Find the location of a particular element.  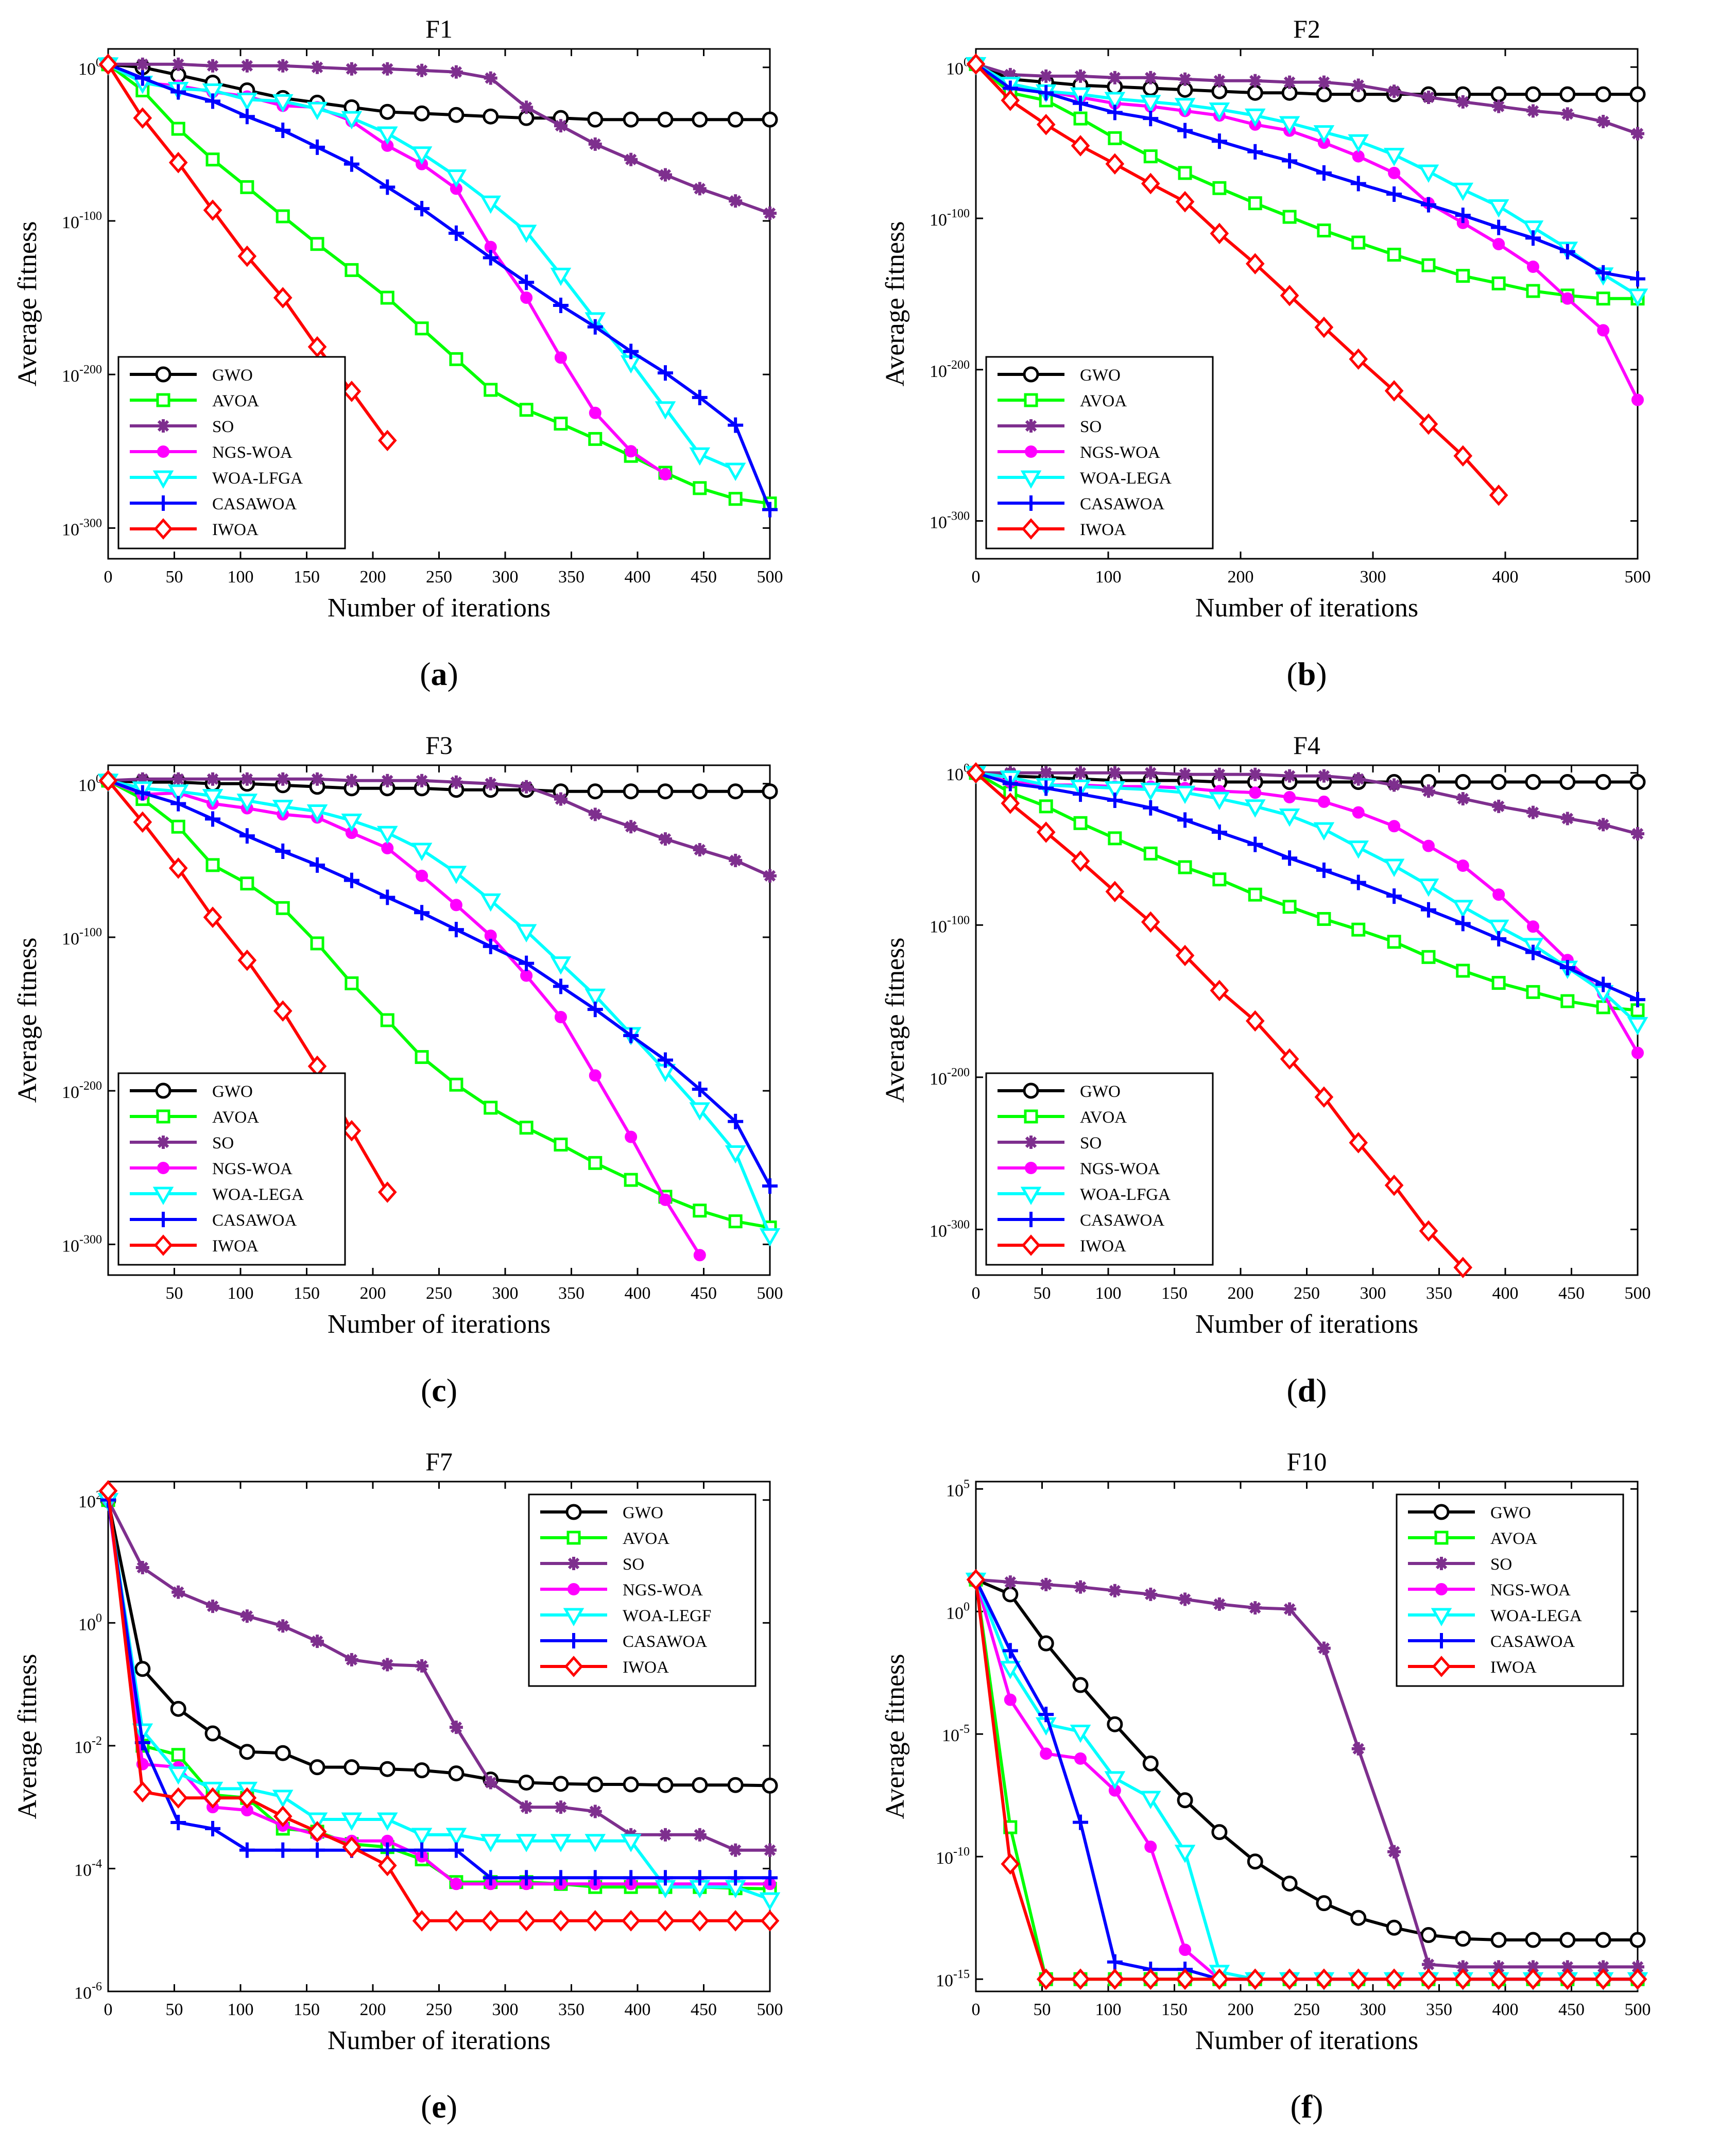

legend-label: CASAWOA is located at coordinates (255, 1220).